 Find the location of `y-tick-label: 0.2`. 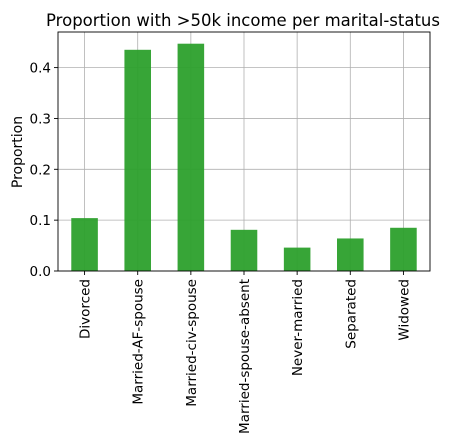

y-tick-label: 0.2 is located at coordinates (40, 170).